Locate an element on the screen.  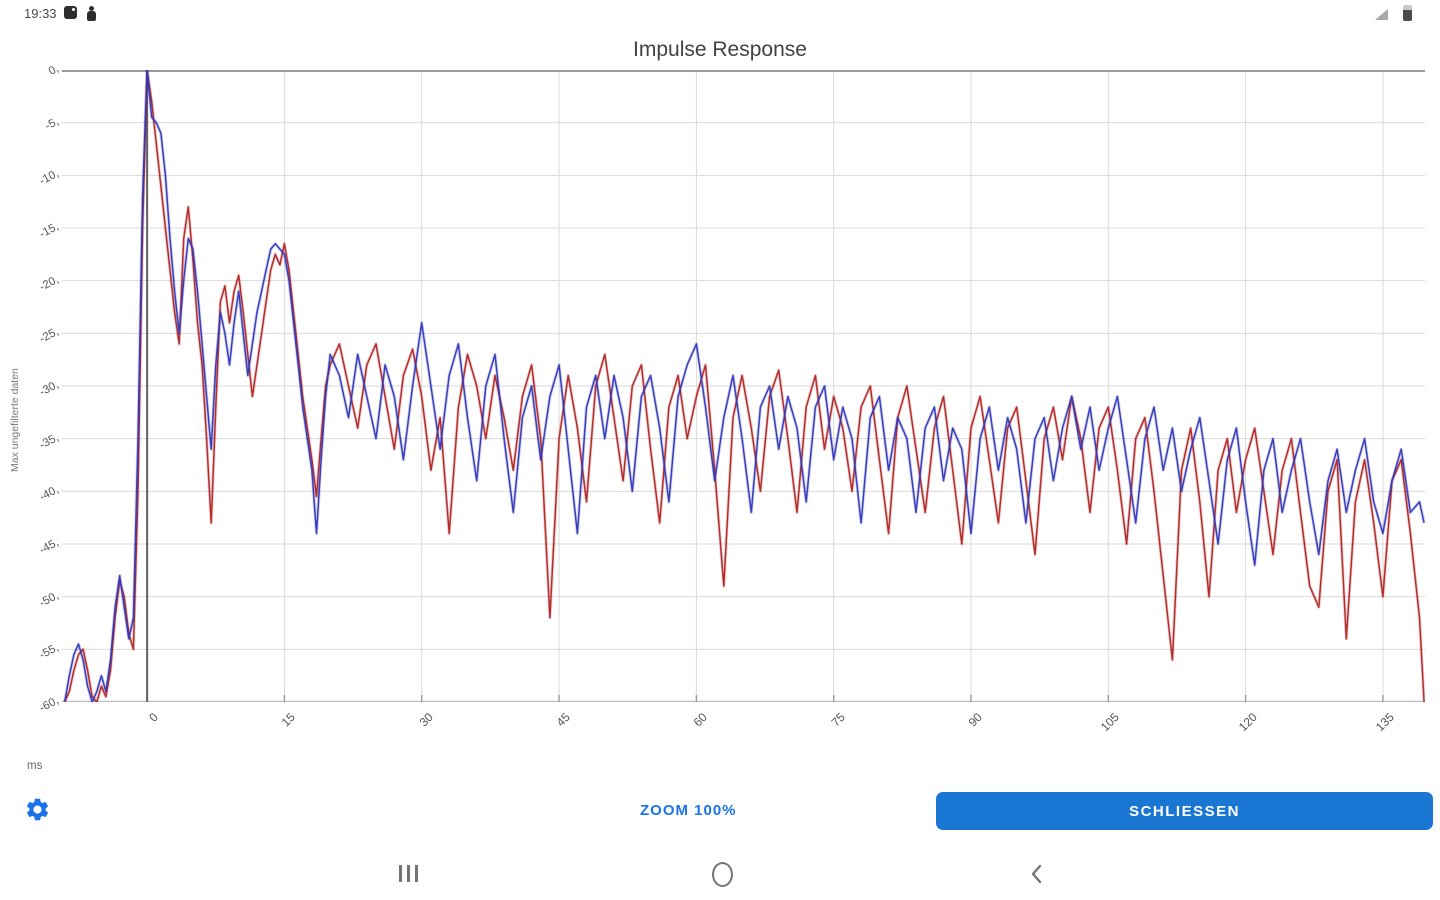
chart-title: Impulse Response is located at coordinates (720, 49).